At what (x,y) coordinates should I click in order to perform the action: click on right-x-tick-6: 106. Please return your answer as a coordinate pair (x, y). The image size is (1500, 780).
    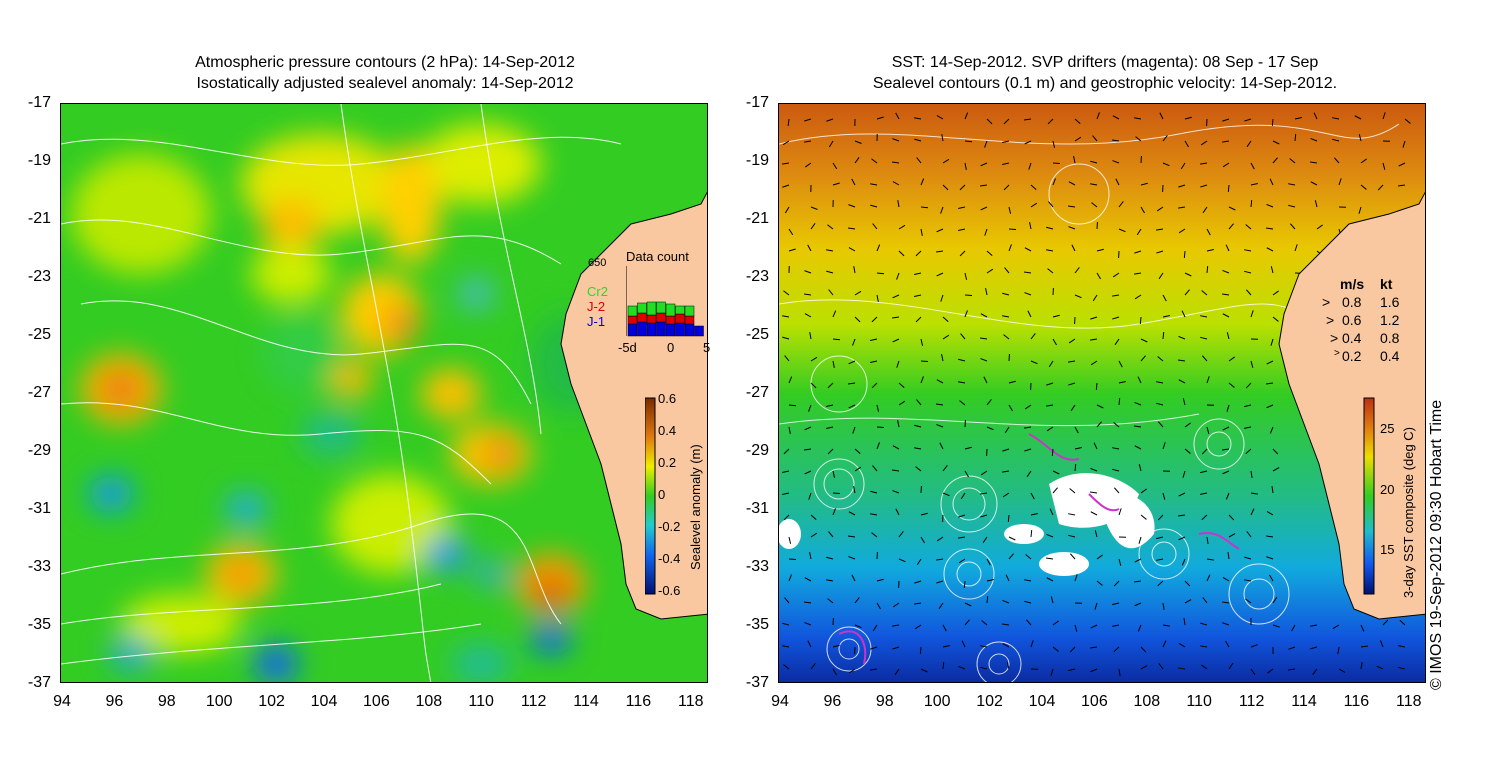
    Looking at the image, I should click on (1094, 701).